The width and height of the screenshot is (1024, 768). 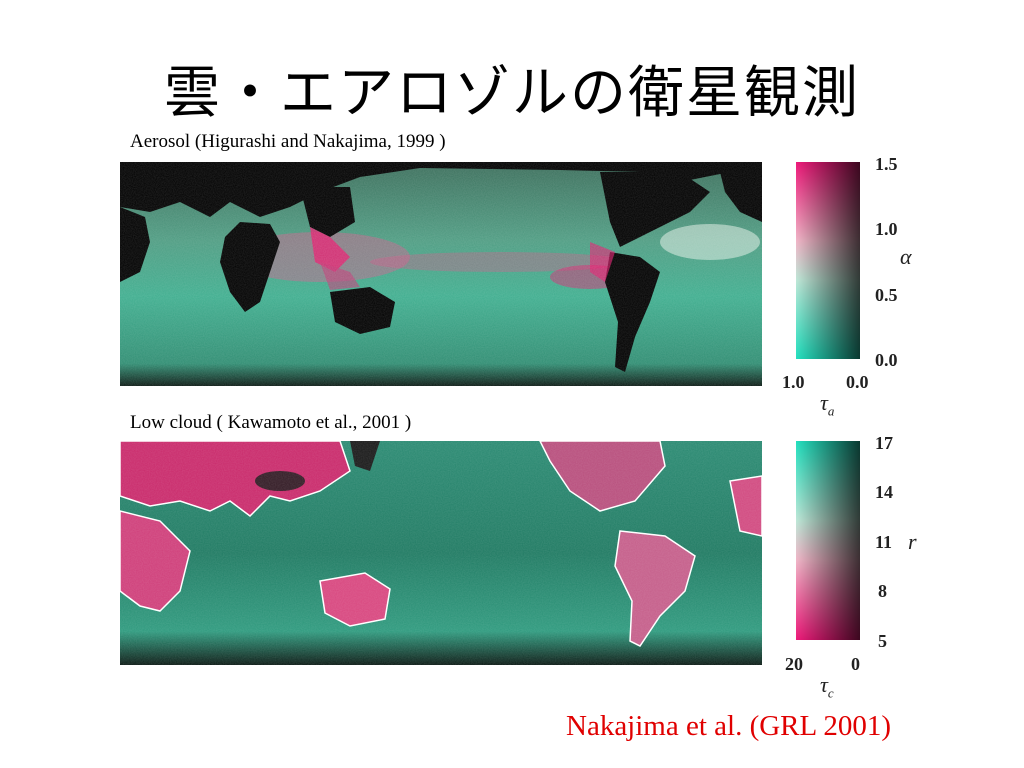 What do you see at coordinates (884, 443) in the screenshot?
I see `cloud-y-tick-1: 17` at bounding box center [884, 443].